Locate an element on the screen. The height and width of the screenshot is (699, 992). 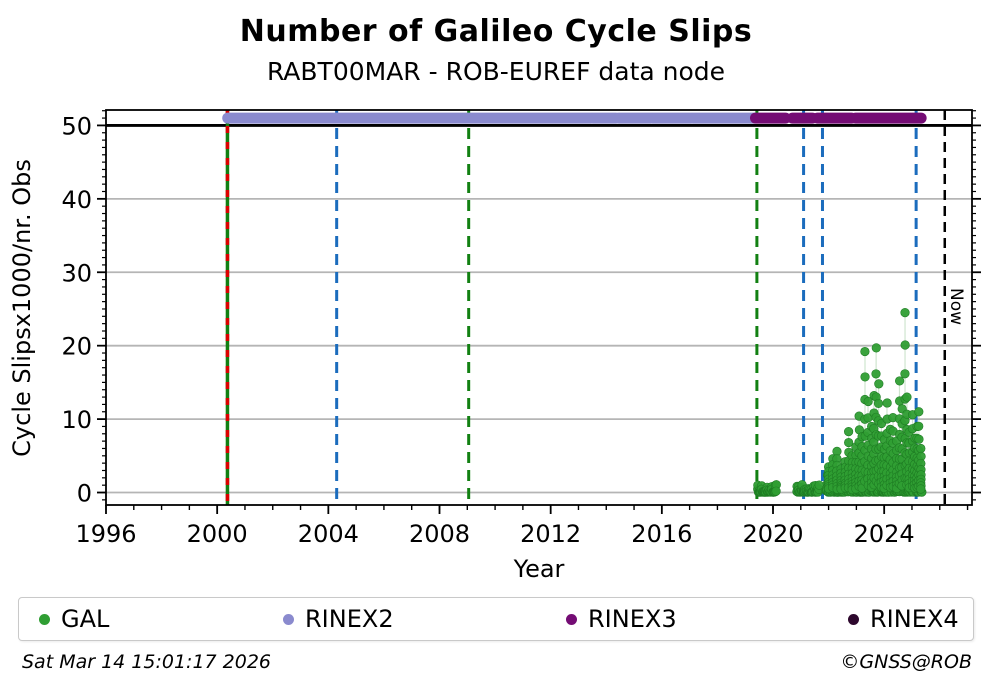
rinex3-marker-icon is located at coordinates (571, 619).